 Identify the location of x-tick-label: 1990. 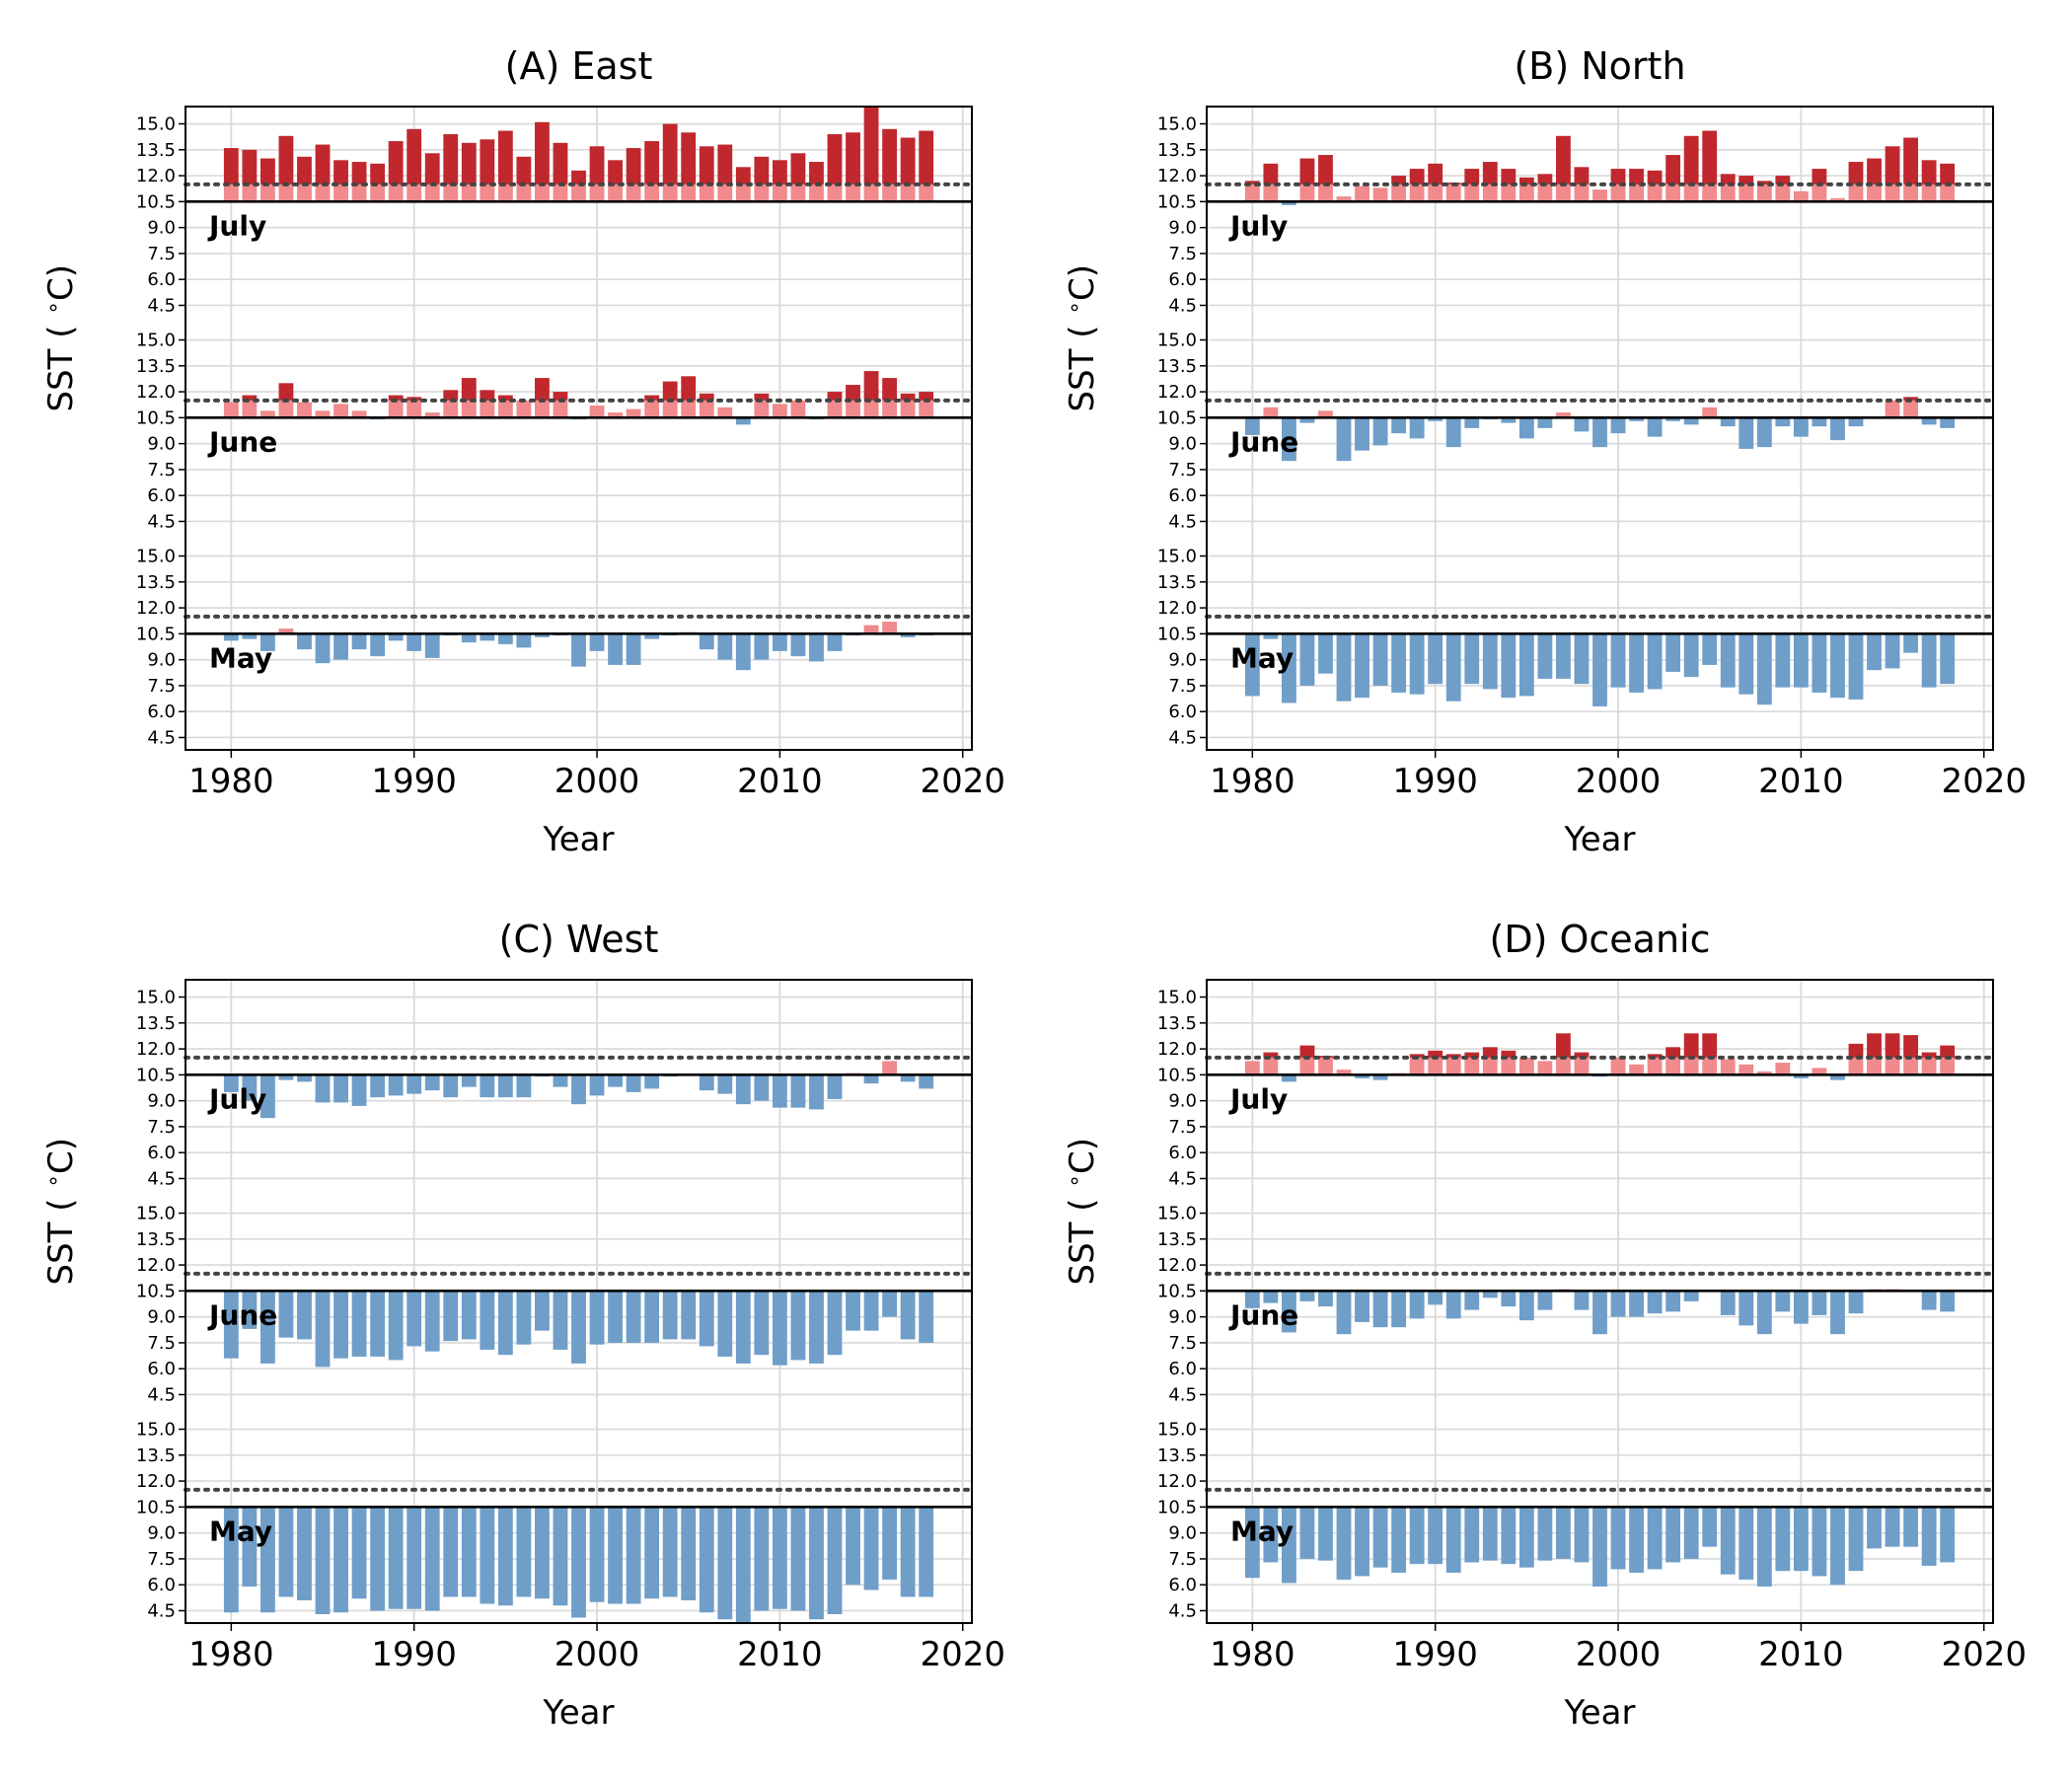
(1435, 781).